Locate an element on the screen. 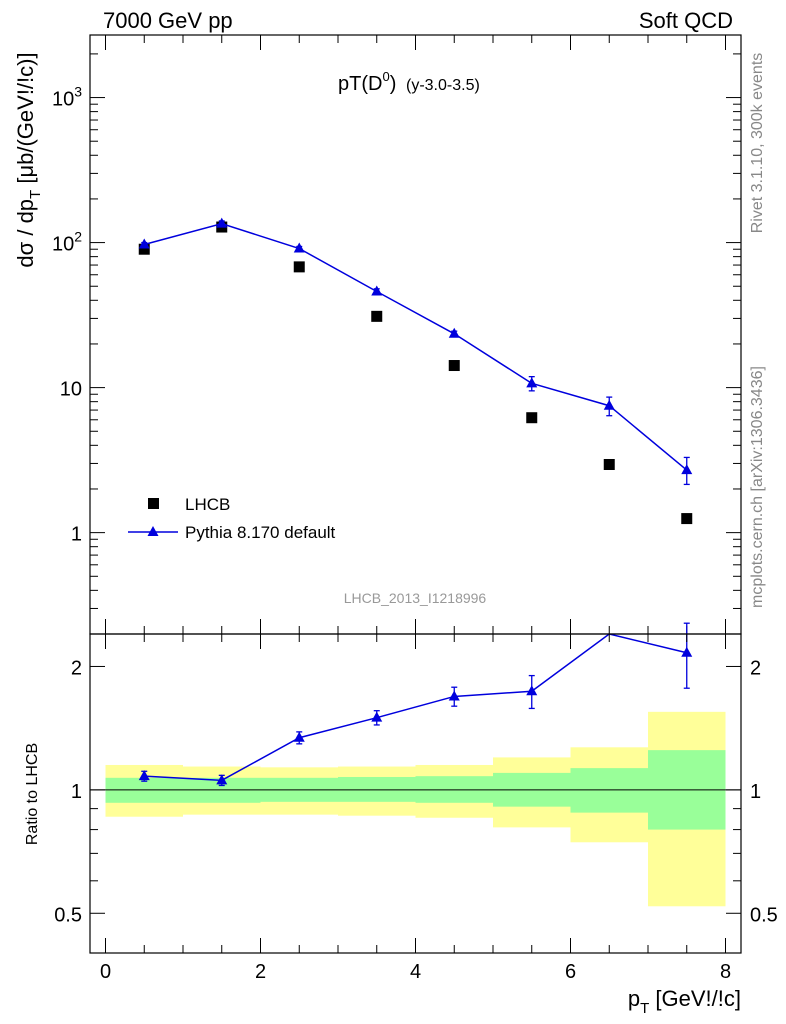  x-tick-label: 6 is located at coordinates (570, 972).